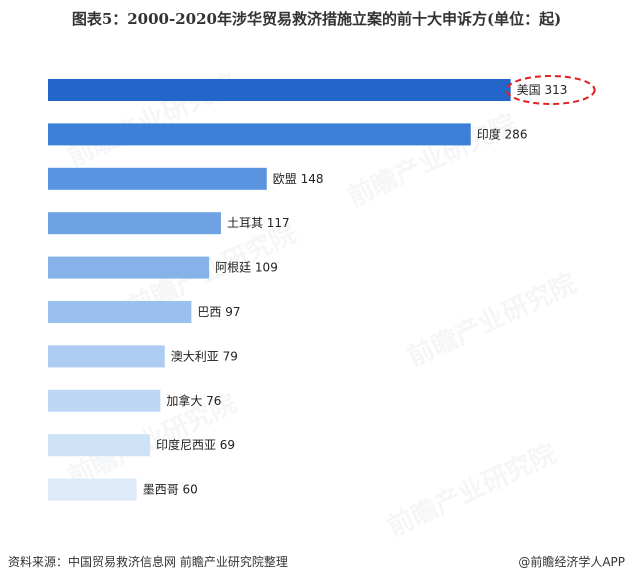 The image size is (633, 579). Describe the element at coordinates (193, 400) in the screenshot. I see `bar-label: 加拿大 76` at that location.